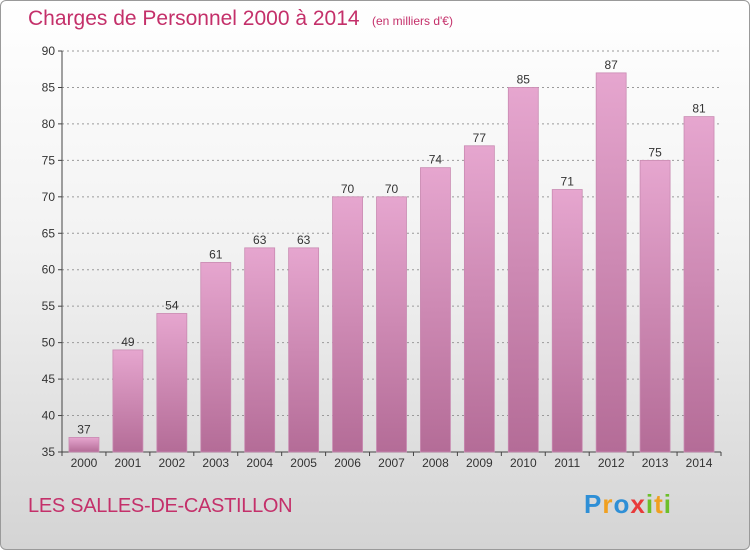 The height and width of the screenshot is (550, 750). What do you see at coordinates (435, 310) in the screenshot?
I see `bar-2008` at bounding box center [435, 310].